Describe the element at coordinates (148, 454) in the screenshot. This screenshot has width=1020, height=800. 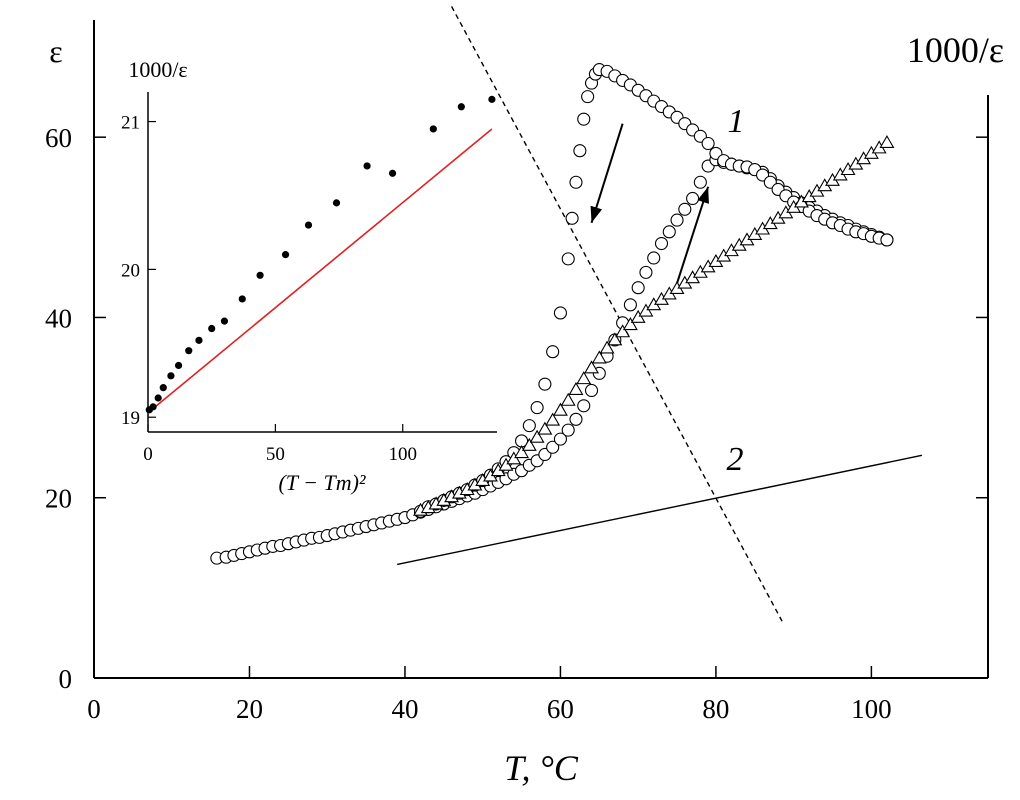
I see `inset-x-tick-label: 0` at that location.